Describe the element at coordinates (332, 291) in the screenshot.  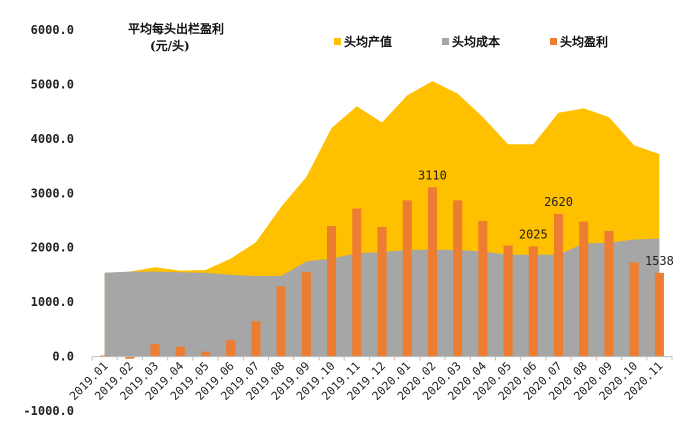
I see `bar-2019.10` at that location.